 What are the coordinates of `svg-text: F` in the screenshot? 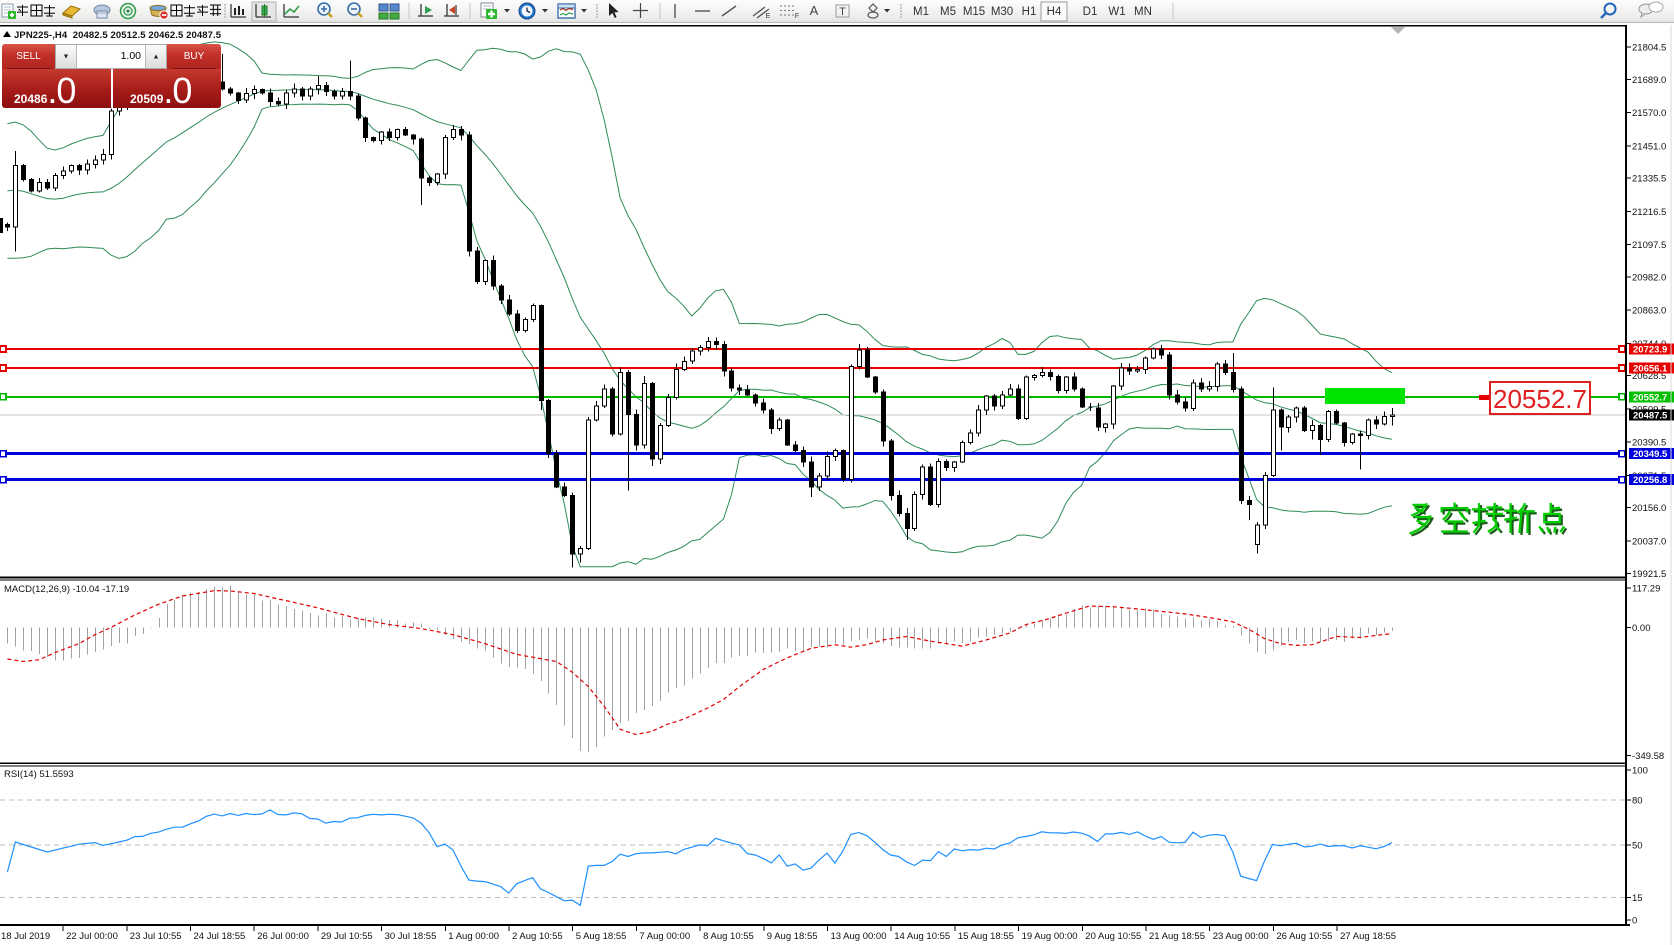 It's located at (797, 16).